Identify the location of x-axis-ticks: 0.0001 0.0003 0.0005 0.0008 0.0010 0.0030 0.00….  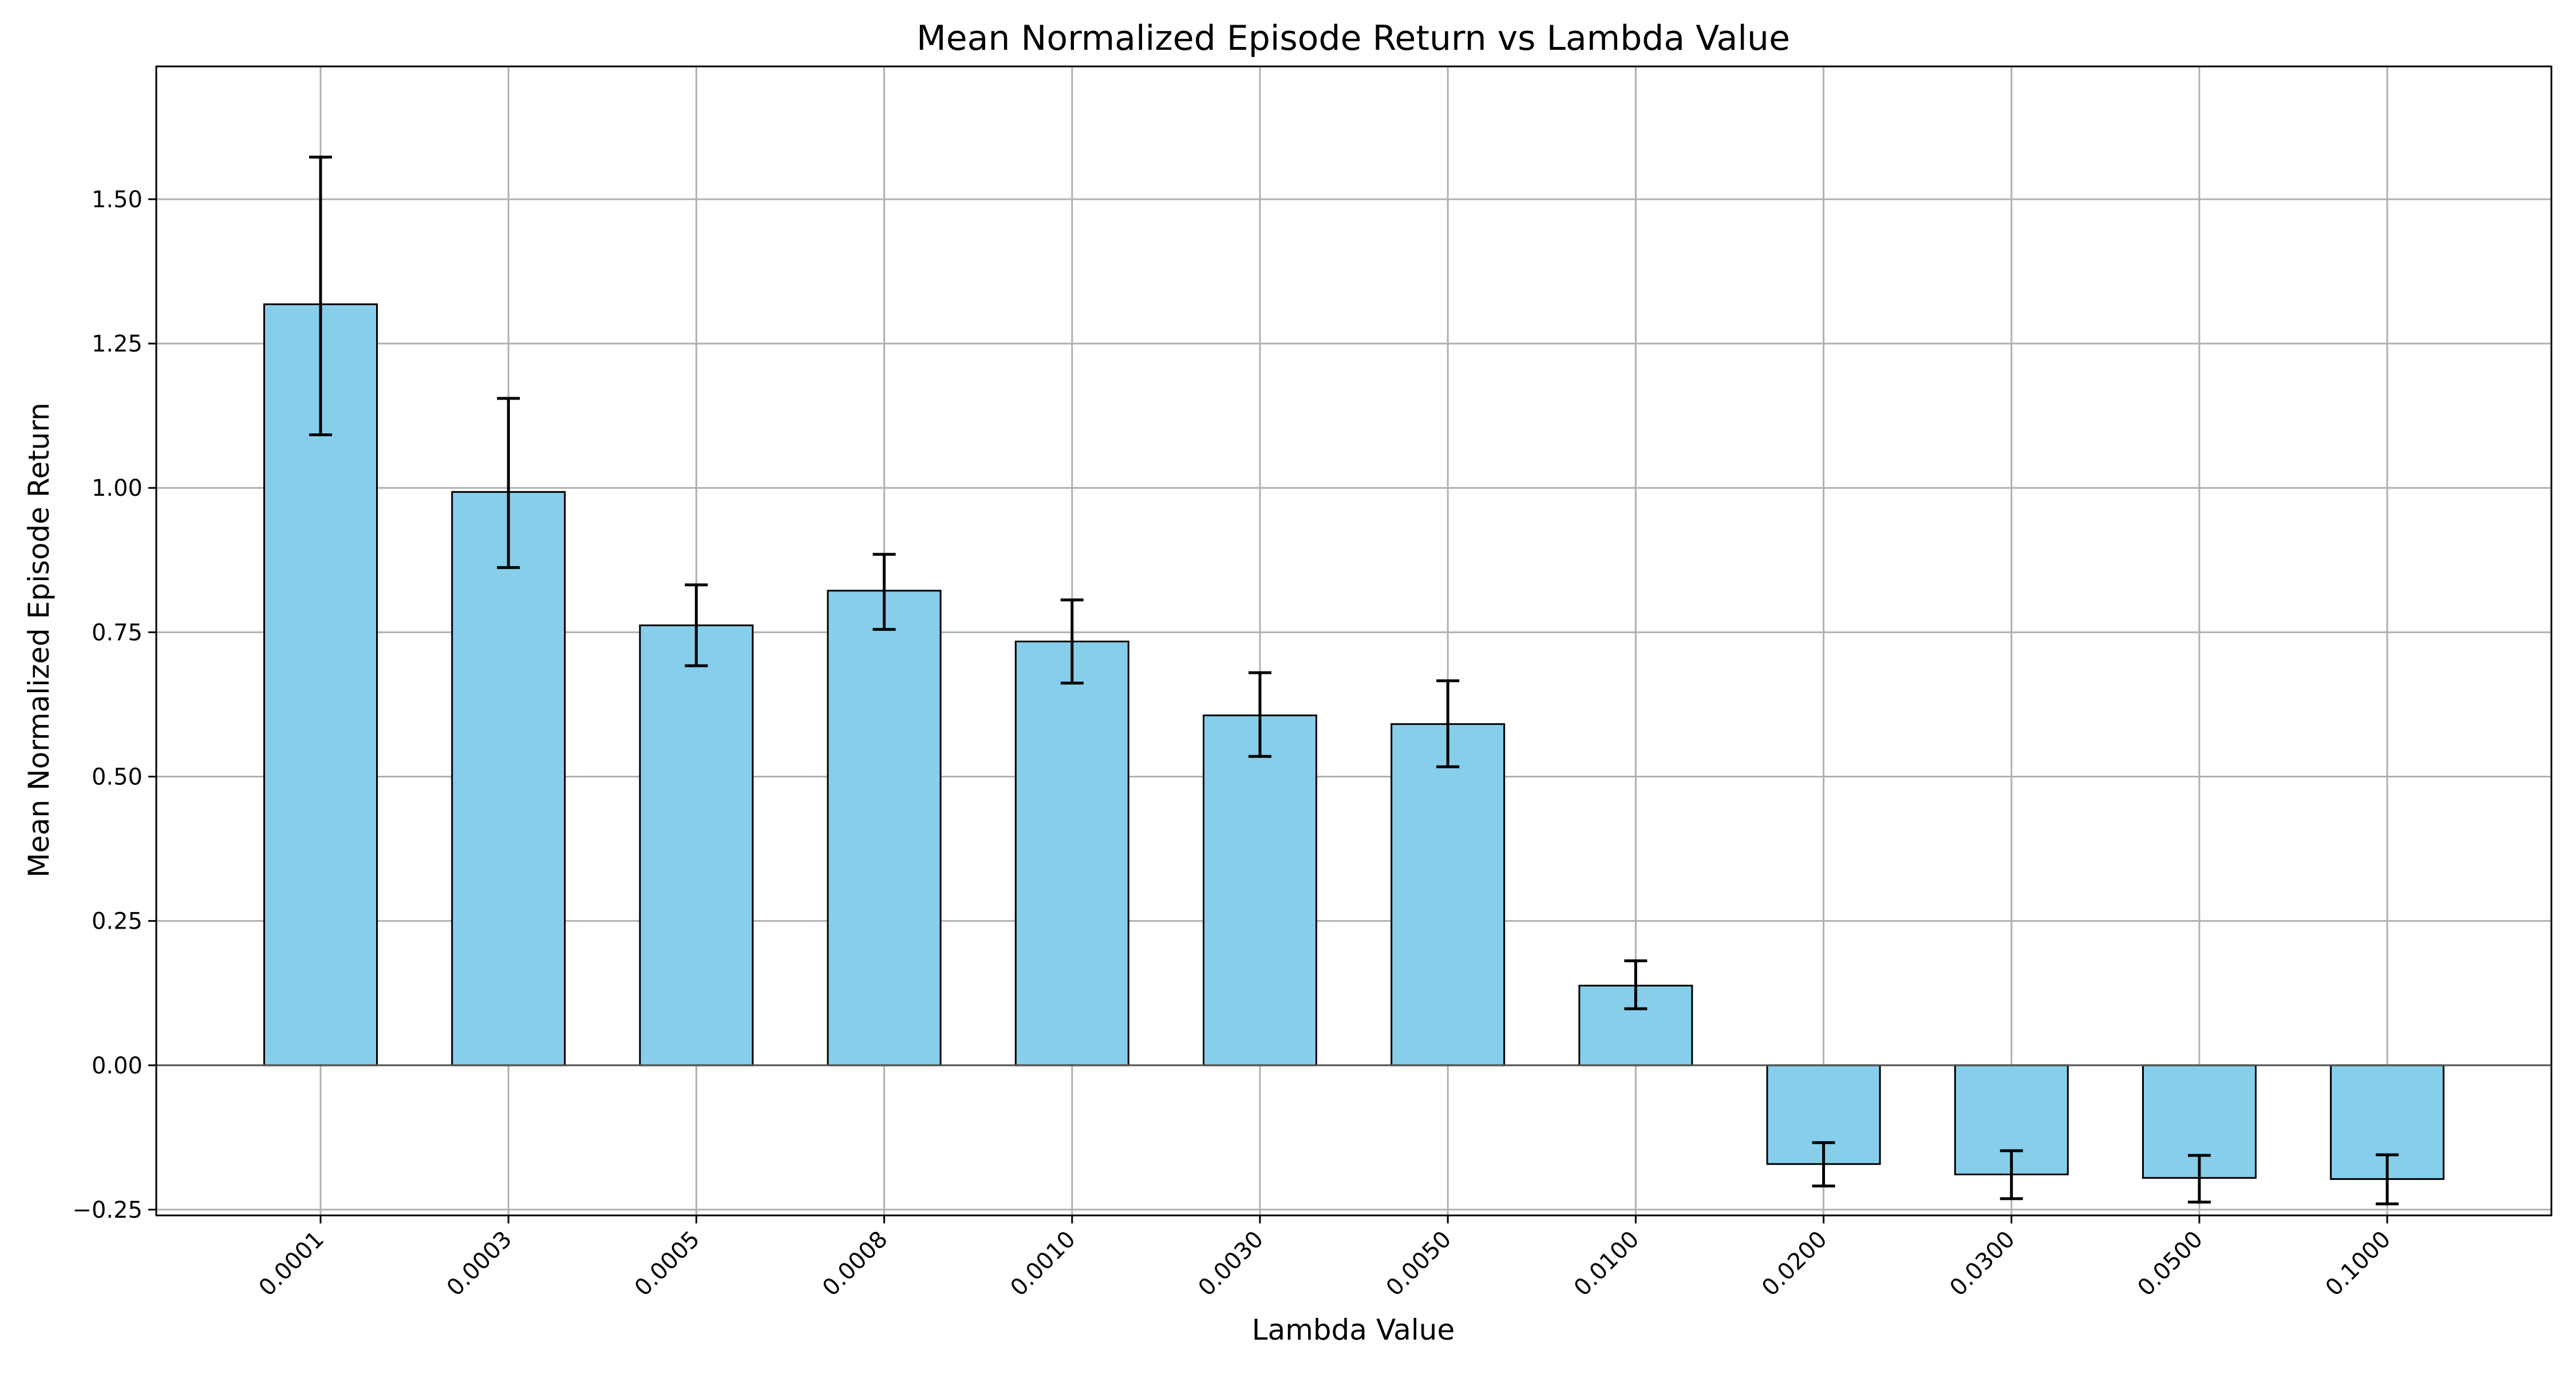
(1325, 1258).